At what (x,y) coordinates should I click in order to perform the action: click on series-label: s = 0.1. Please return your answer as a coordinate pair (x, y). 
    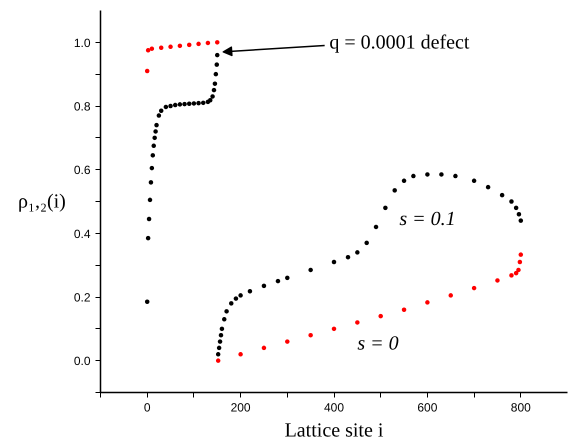
    Looking at the image, I should click on (427, 219).